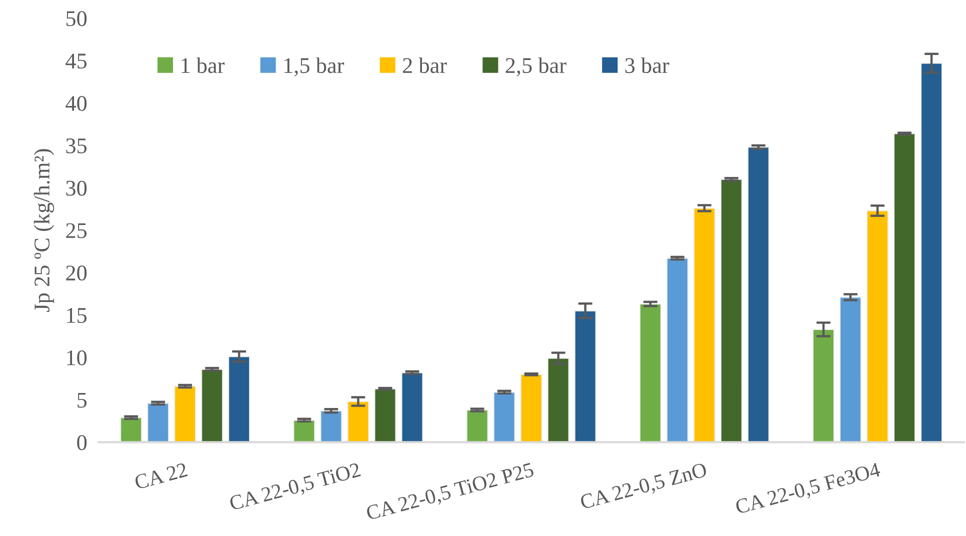 The width and height of the screenshot is (966, 536). I want to click on x-tick-label: CA 22-0,5 TiO2 P25, so click(451, 493).